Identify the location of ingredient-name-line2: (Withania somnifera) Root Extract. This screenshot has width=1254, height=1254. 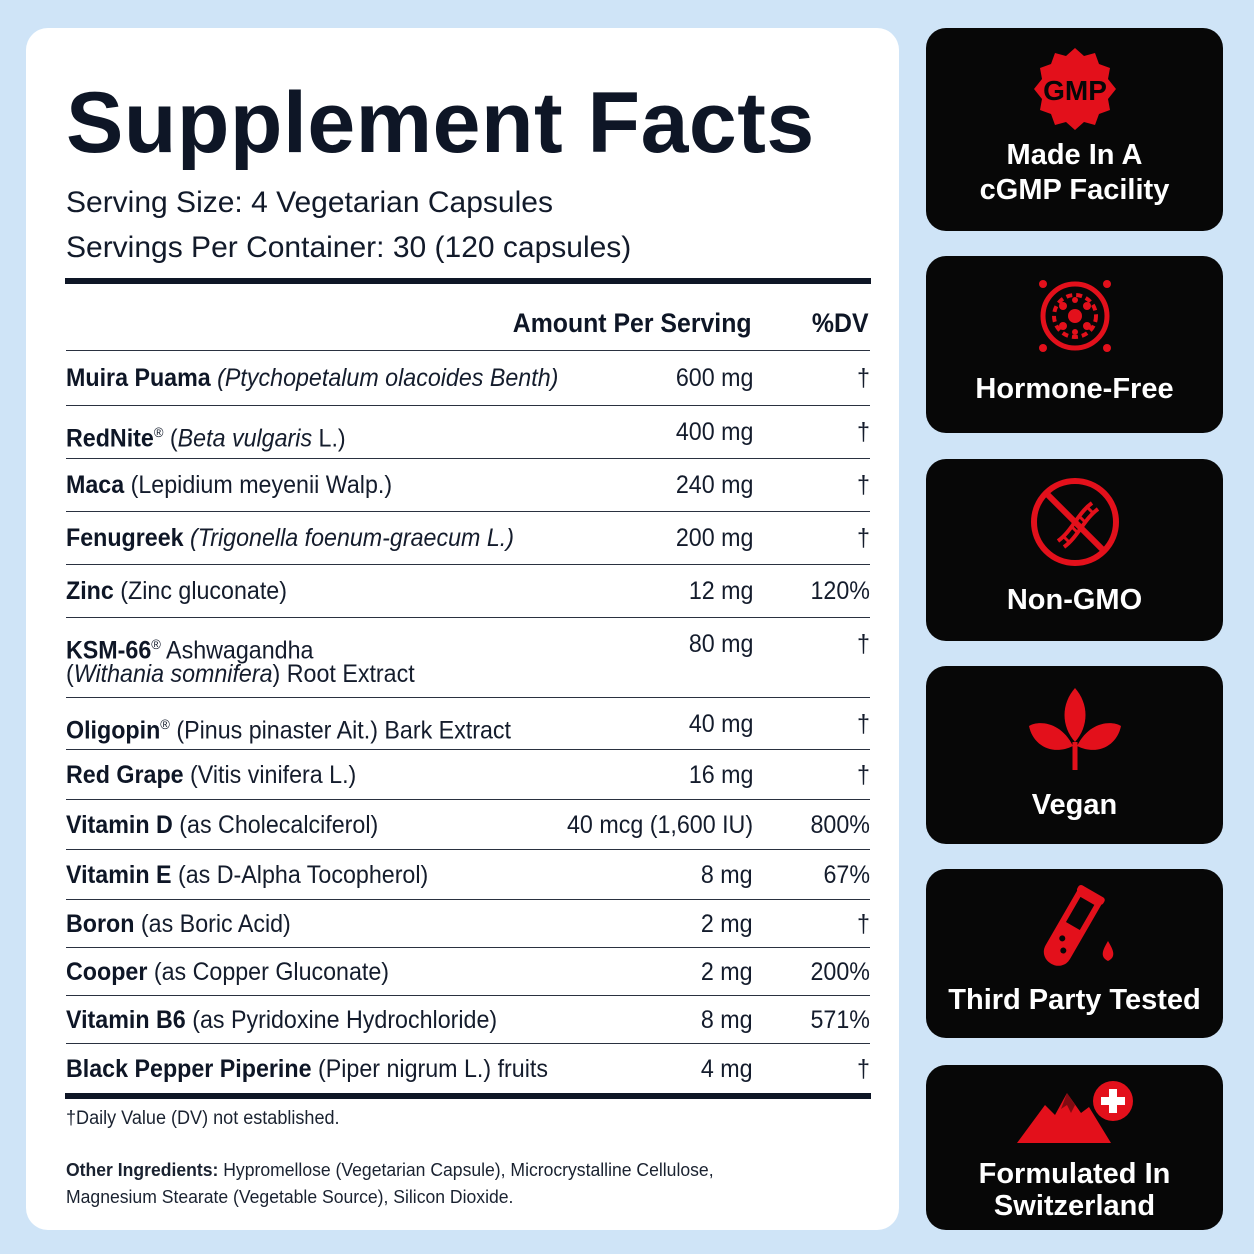
(240, 674).